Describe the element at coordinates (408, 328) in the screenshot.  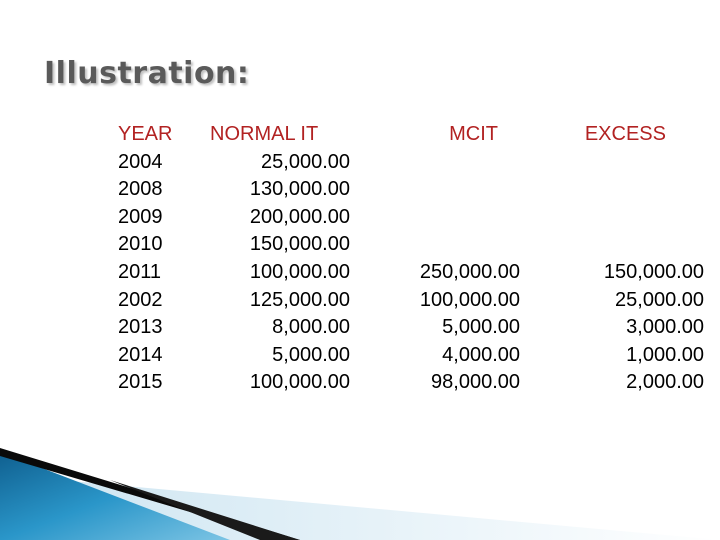
I see `table-row: 2013 8,000.00 5,000.00 3,000.00` at that location.